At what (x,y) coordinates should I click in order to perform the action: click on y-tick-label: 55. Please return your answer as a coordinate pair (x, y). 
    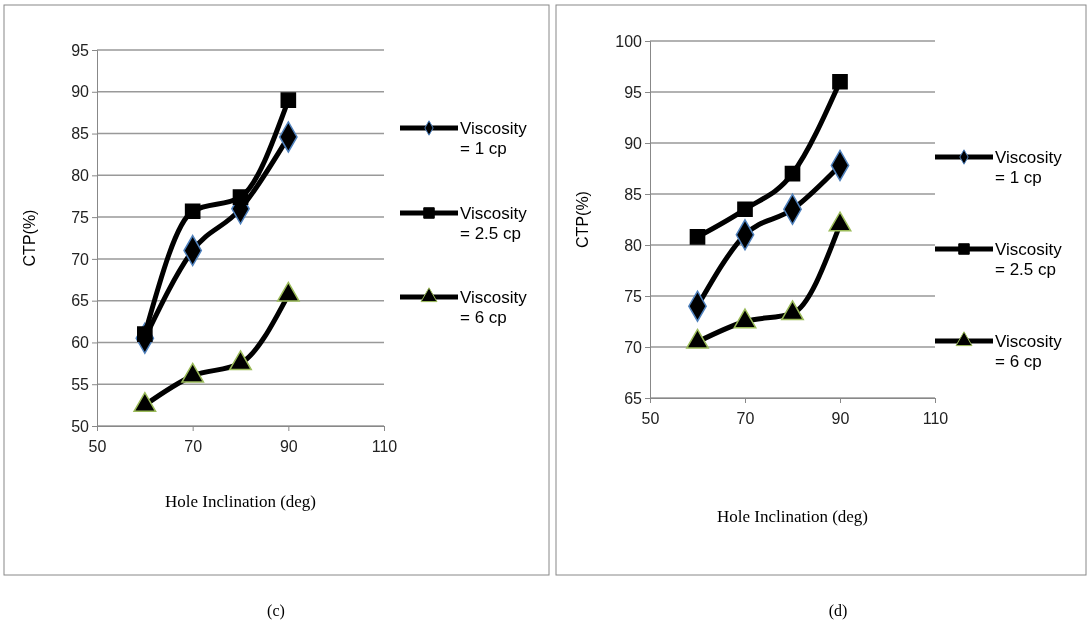
    Looking at the image, I should click on (80, 384).